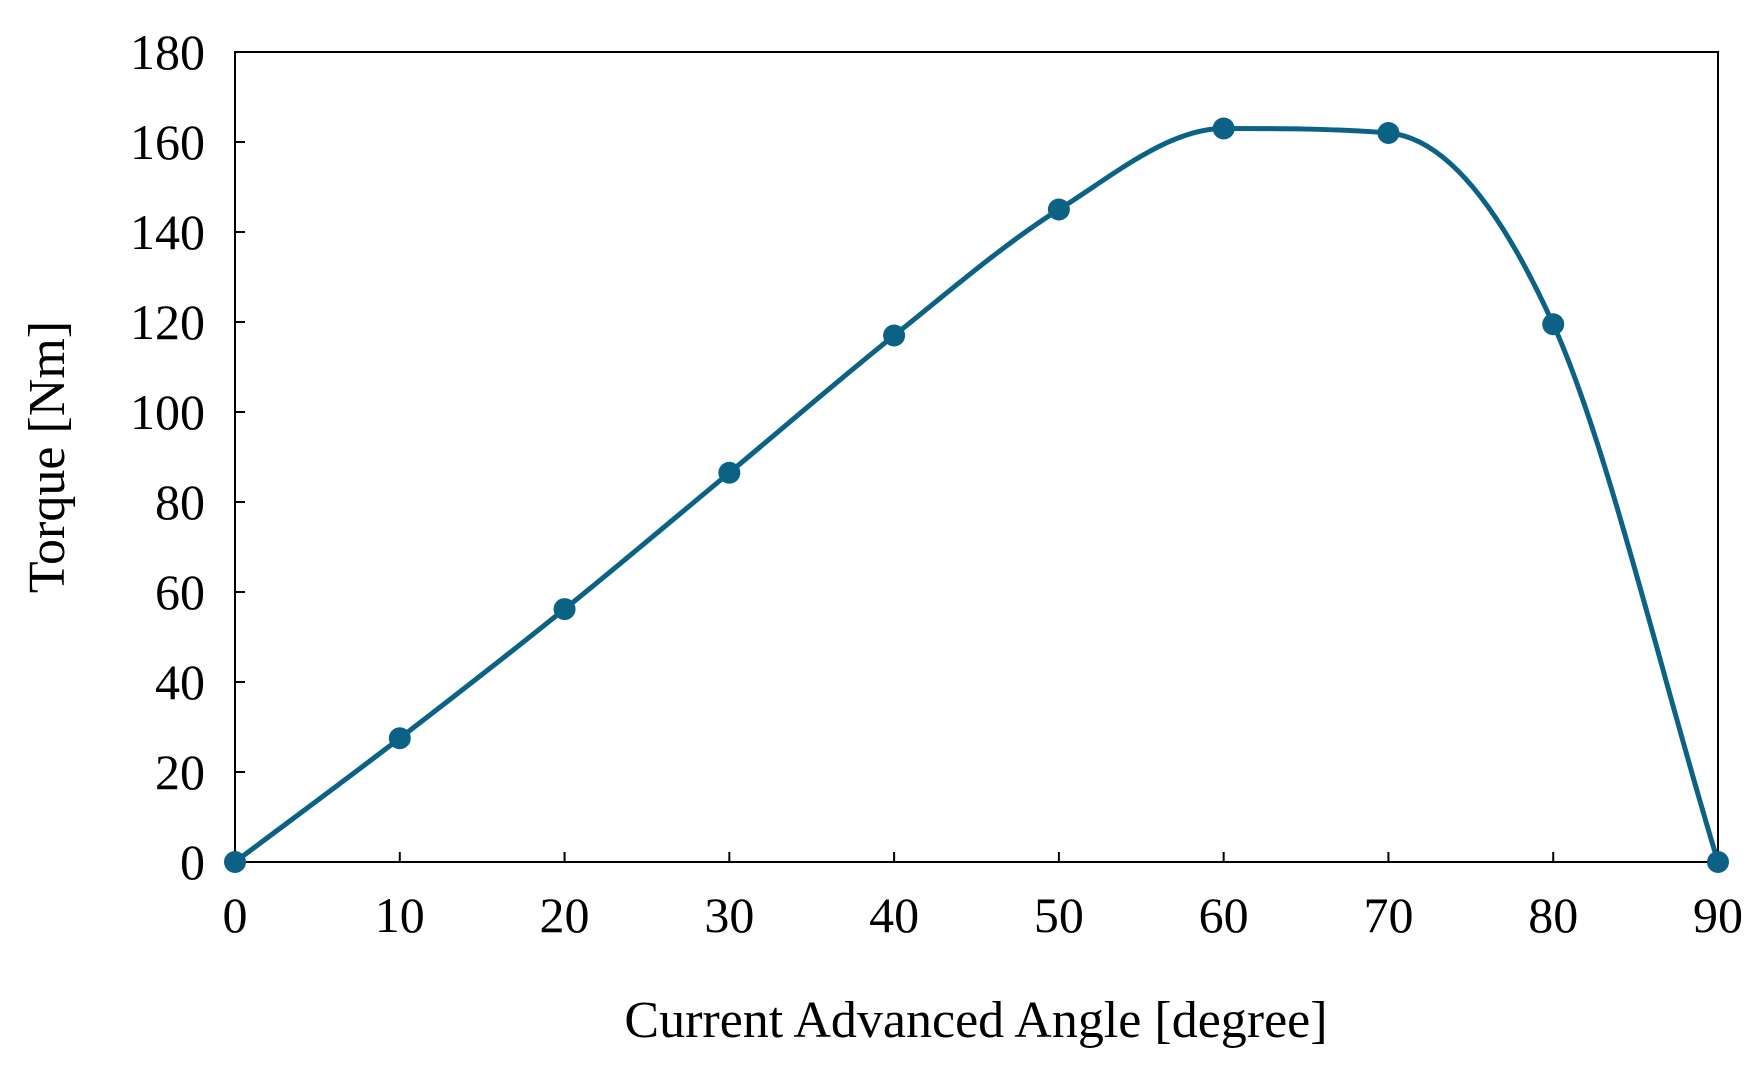 This screenshot has width=1760, height=1067. I want to click on x-tick-label: 0, so click(235, 915).